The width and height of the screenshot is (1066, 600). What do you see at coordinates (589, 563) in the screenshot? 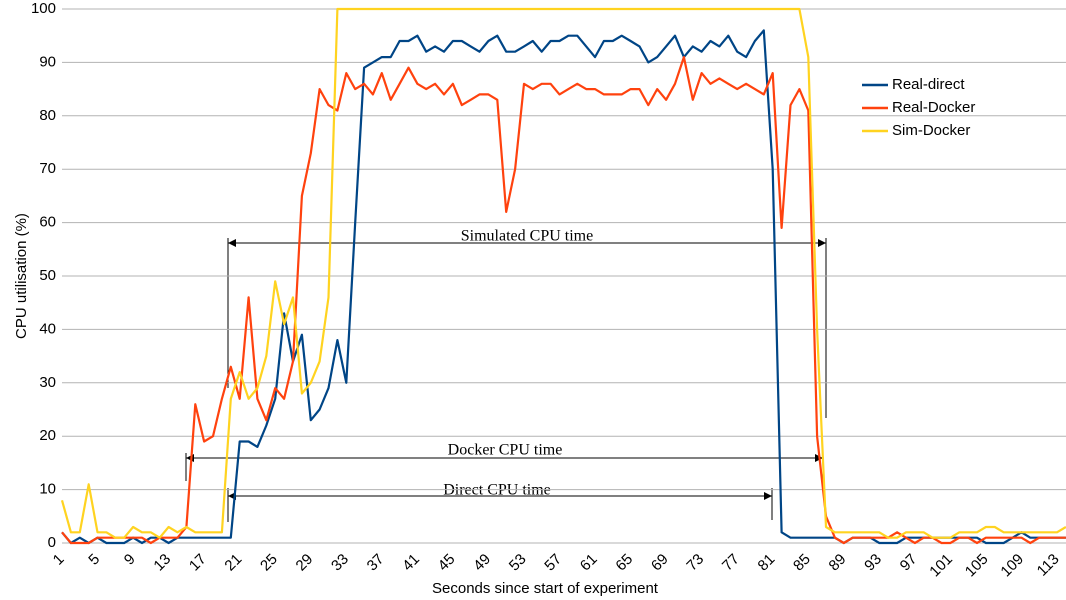
I see `x-tick-label: 61` at bounding box center [589, 563].